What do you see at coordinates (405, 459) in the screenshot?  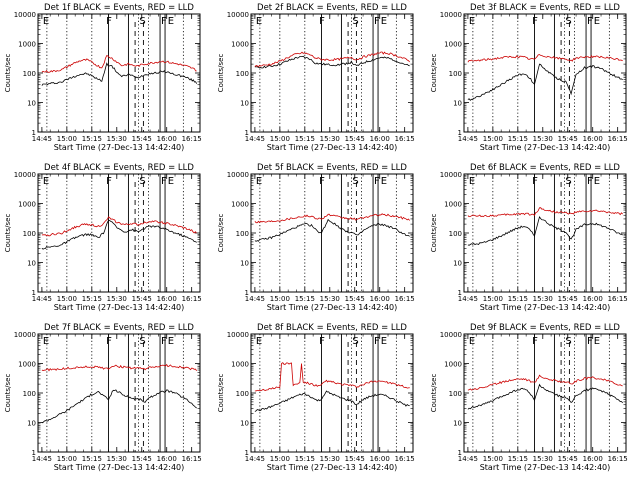 I see `x-tick-label: 16:15` at bounding box center [405, 459].